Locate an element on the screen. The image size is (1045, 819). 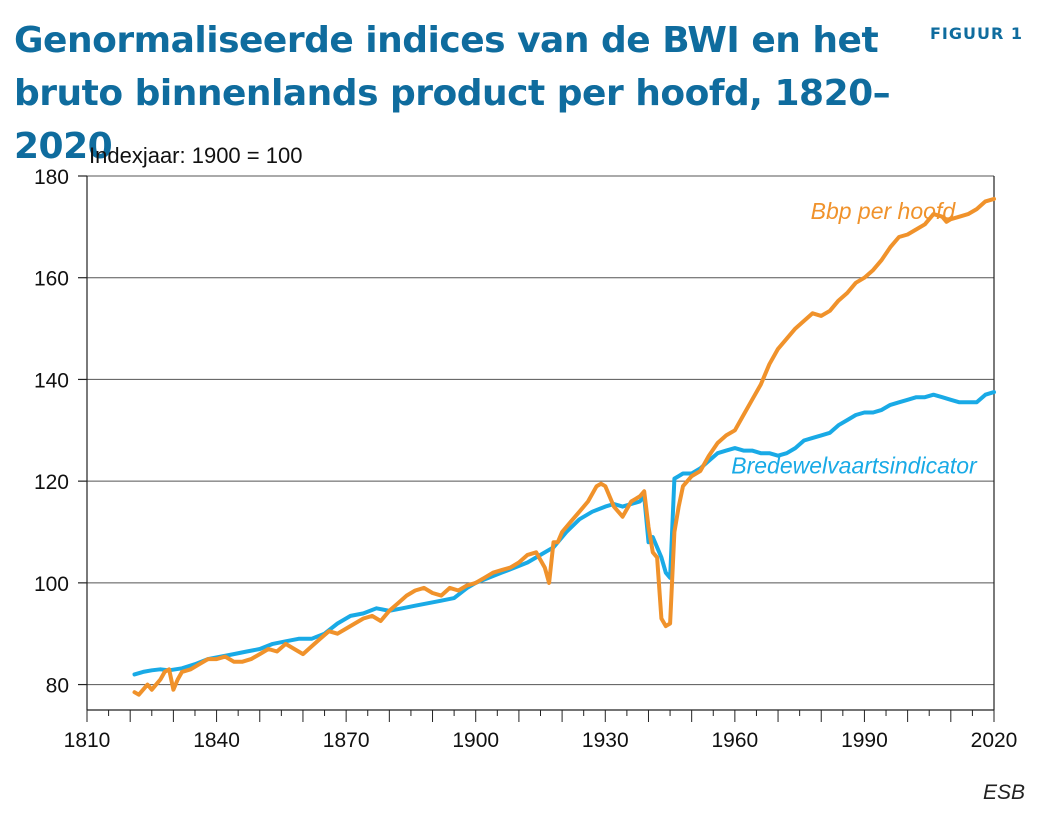
x-tick-label: 2020 is located at coordinates (994, 740).